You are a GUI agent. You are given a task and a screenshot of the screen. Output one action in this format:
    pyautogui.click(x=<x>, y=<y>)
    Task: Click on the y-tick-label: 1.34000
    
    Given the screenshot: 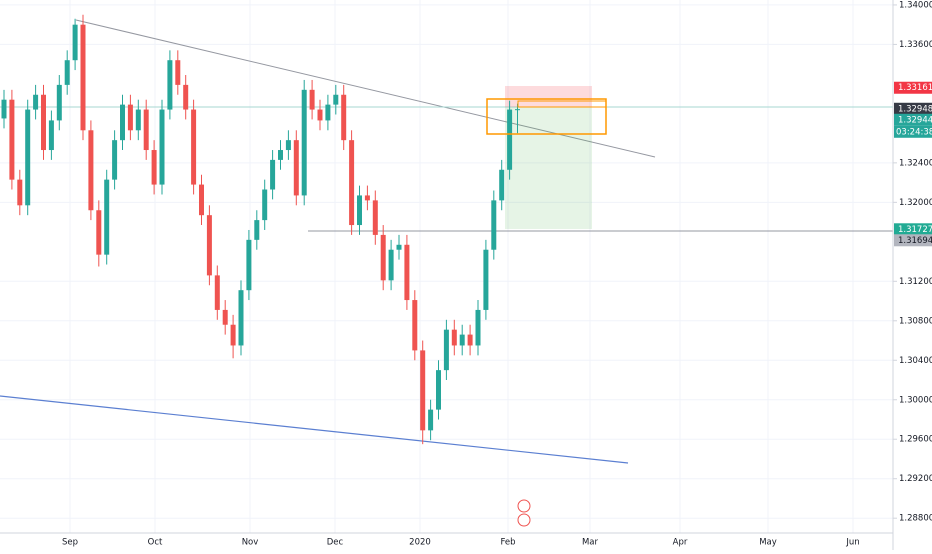 What is the action you would take?
    pyautogui.click(x=915, y=5)
    